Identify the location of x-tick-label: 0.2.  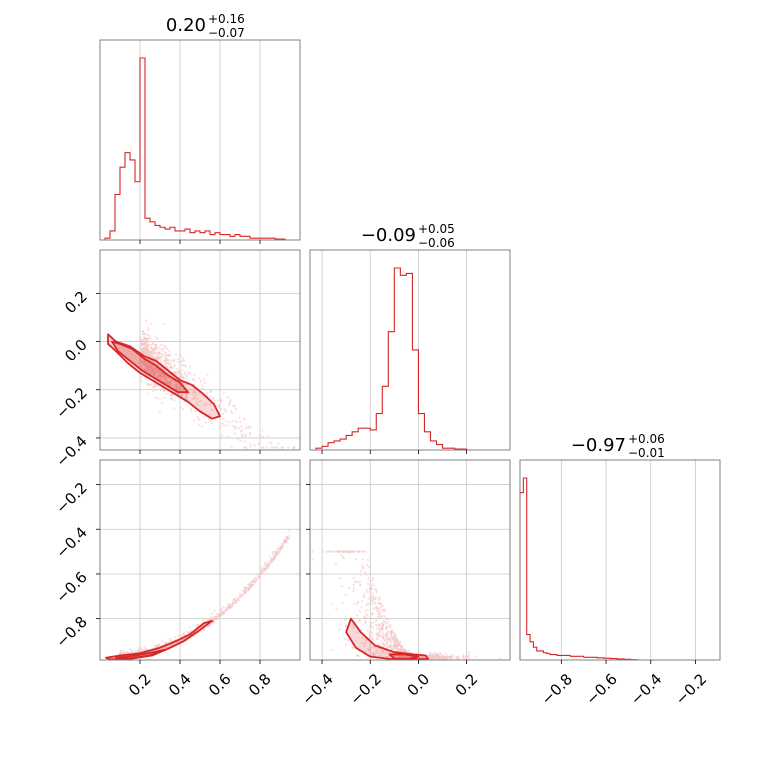
(140, 685).